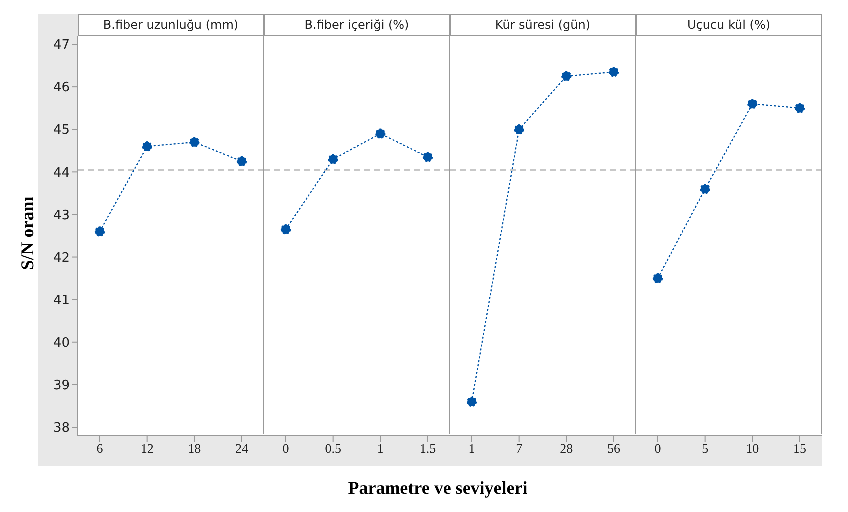 This screenshot has height=512, width=848. What do you see at coordinates (242, 448) in the screenshot?
I see `x-tick-label: 24` at bounding box center [242, 448].